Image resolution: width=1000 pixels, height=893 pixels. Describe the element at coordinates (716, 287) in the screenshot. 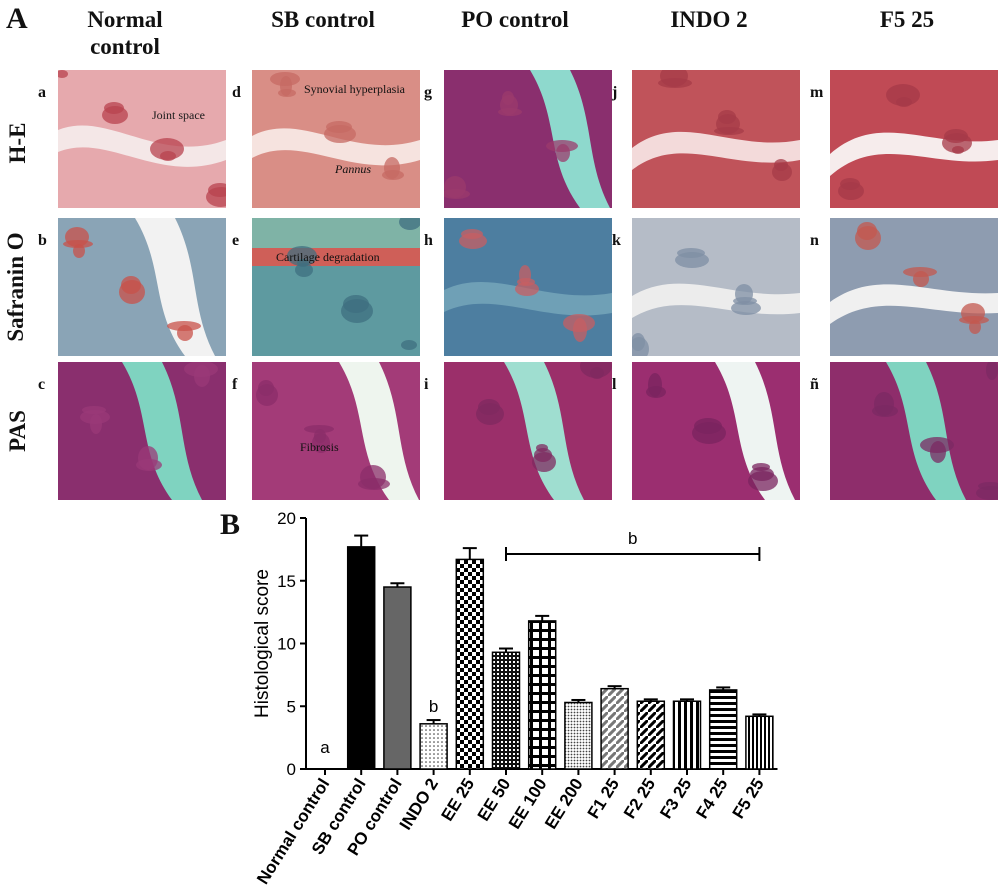

I see `micrograph-k` at that location.